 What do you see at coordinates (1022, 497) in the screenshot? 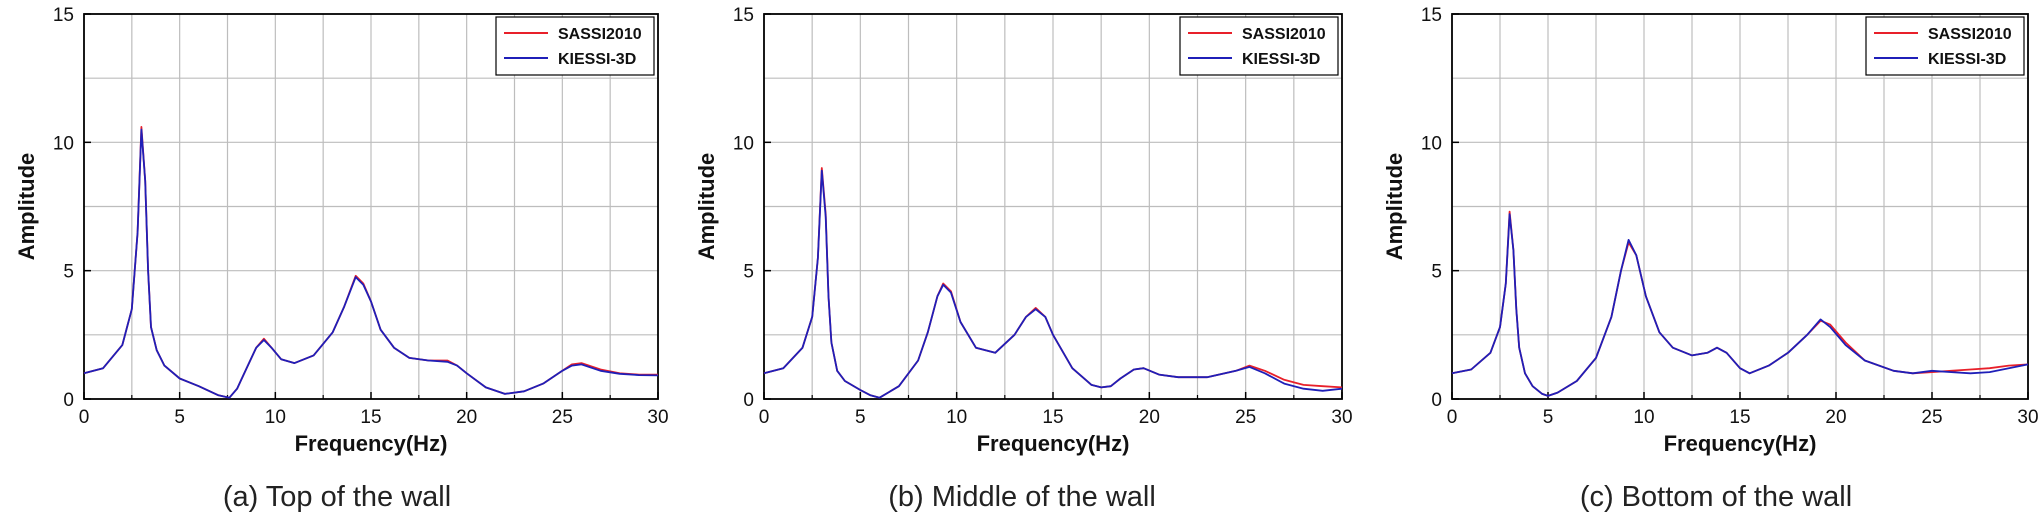
I see `caption-middle-of-wall: (b) Middle of the wall` at bounding box center [1022, 497].